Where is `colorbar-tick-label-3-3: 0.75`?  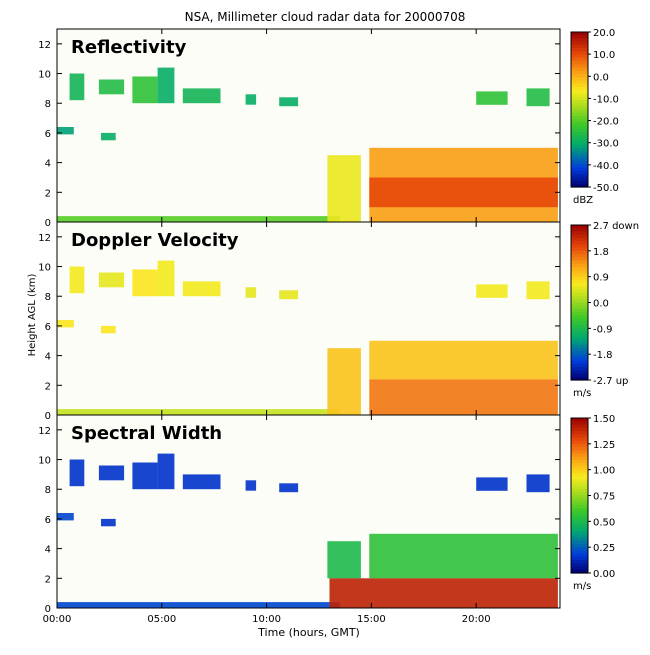
colorbar-tick-label-3-3: 0.75 is located at coordinates (604, 497).